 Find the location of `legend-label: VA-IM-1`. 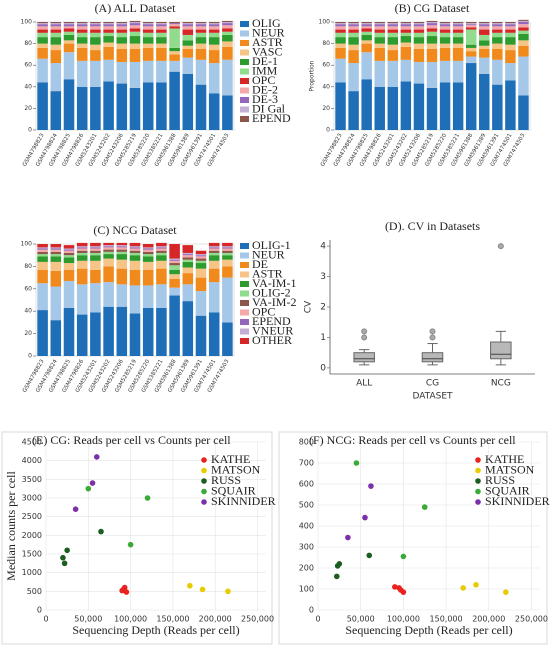

legend-label: VA-IM-1 is located at coordinates (274, 283).